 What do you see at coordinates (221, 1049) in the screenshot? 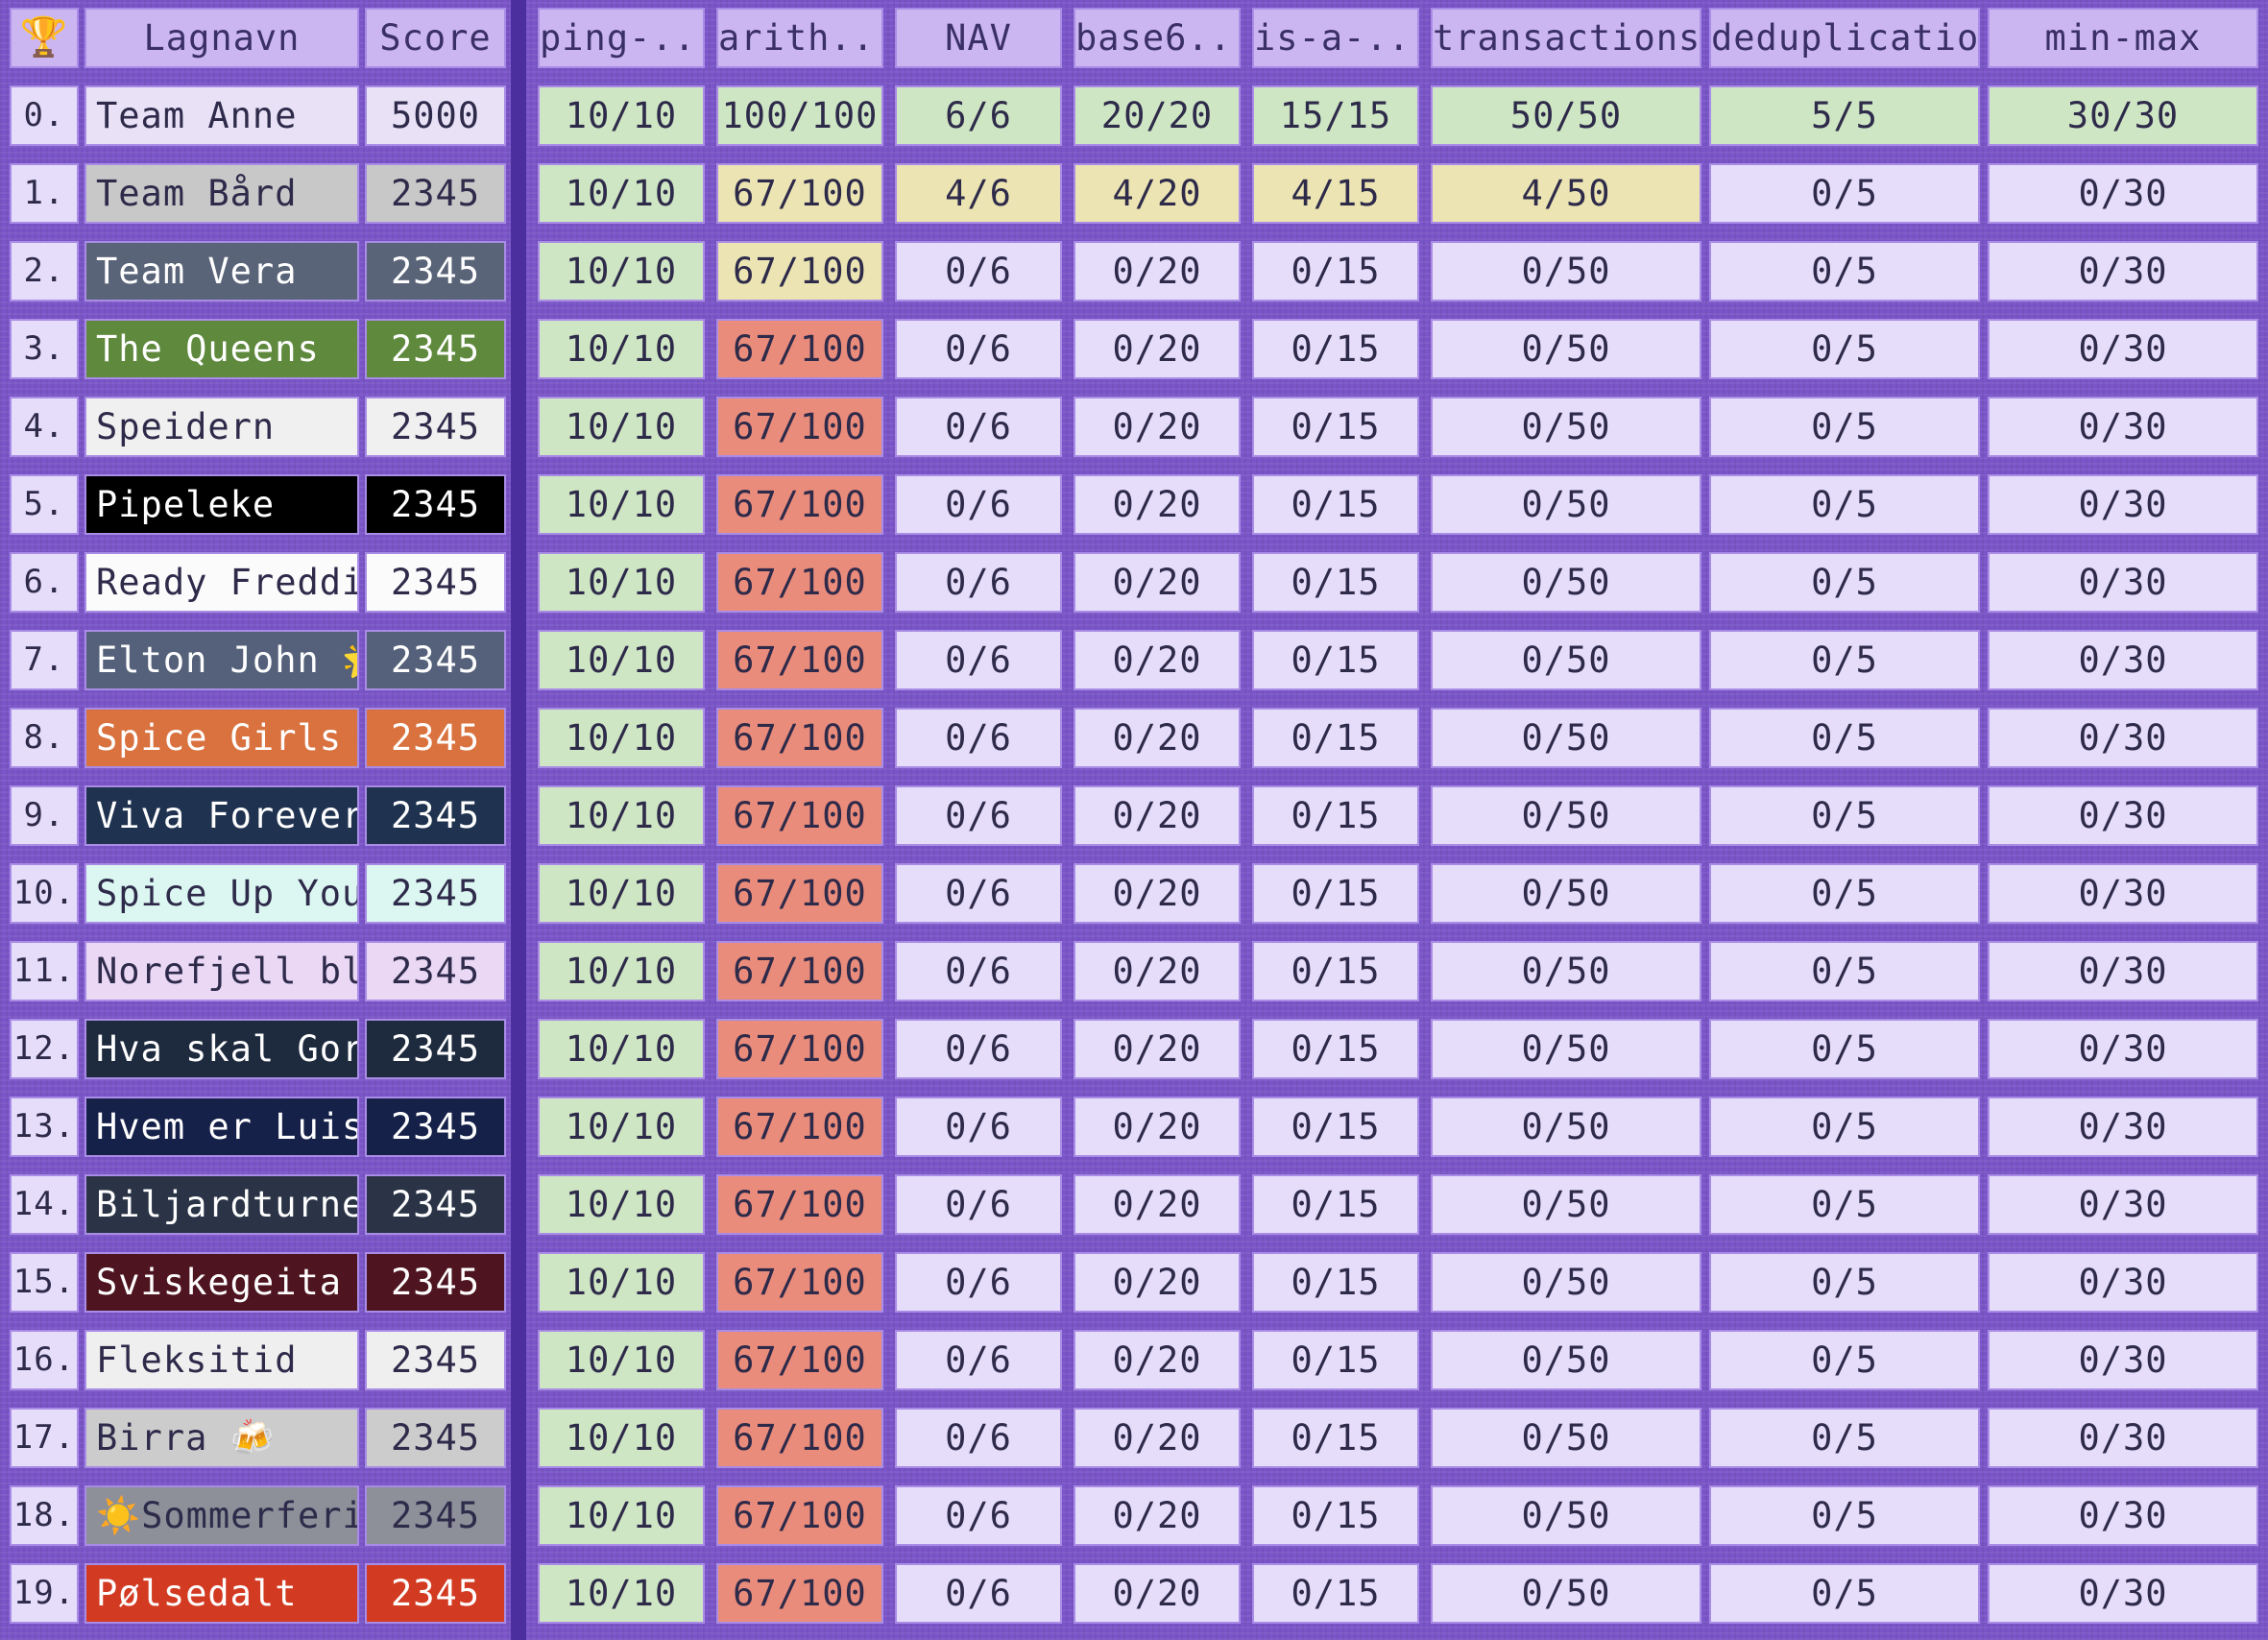
I see `team-name-cell: Hva skal Gorm` at bounding box center [221, 1049].